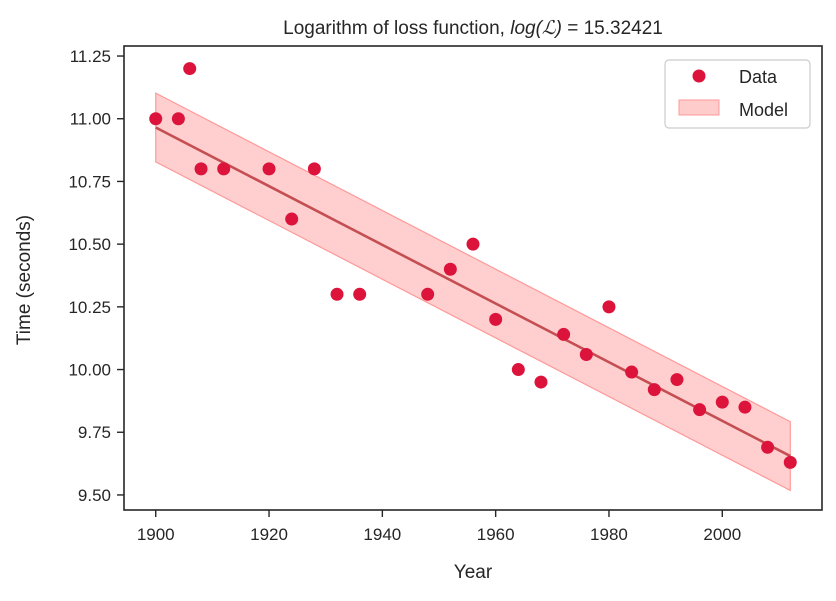 The width and height of the screenshot is (836, 601). I want to click on y-tick-label: 10.25, so click(89, 307).